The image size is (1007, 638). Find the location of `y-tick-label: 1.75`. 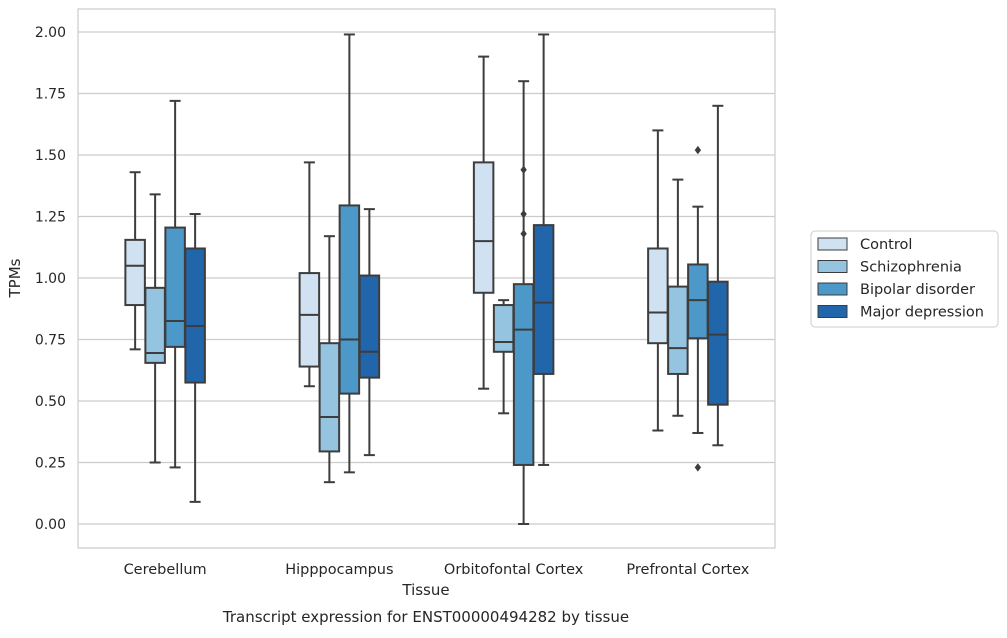

y-tick-label: 1.75 is located at coordinates (50, 95).